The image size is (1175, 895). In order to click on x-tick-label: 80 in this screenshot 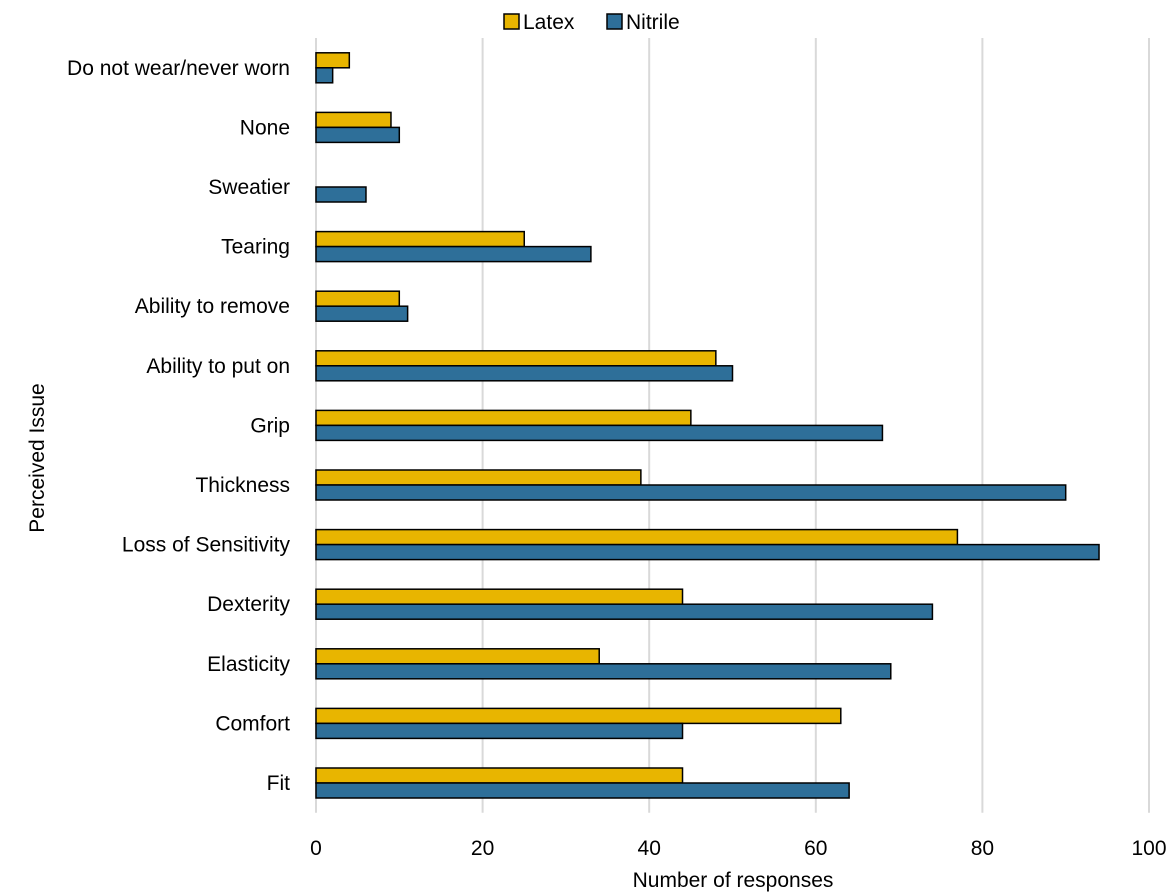, I will do `click(982, 848)`.